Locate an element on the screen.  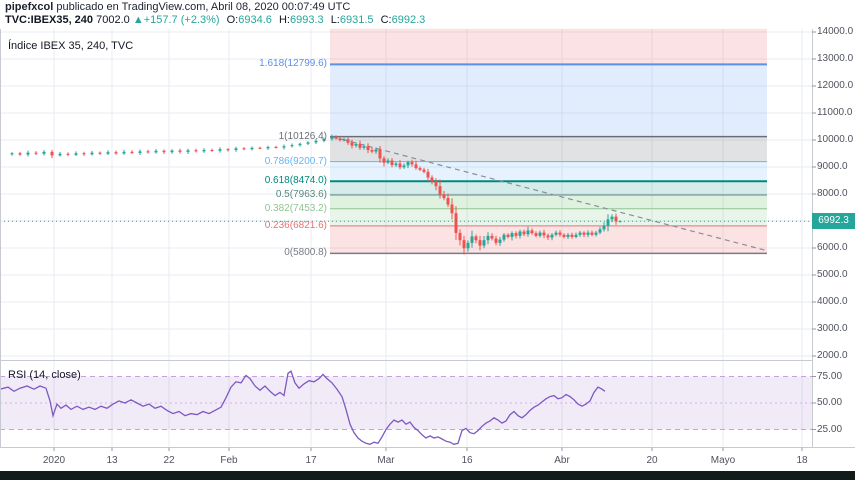
low-label: L: is located at coordinates (335, 20).